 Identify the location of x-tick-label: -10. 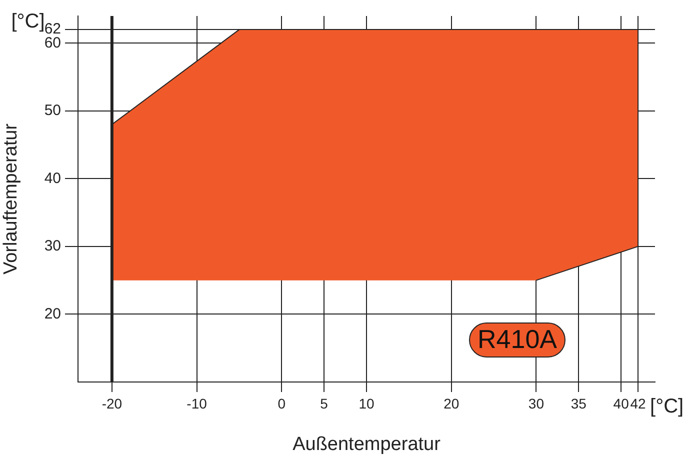
(197, 403).